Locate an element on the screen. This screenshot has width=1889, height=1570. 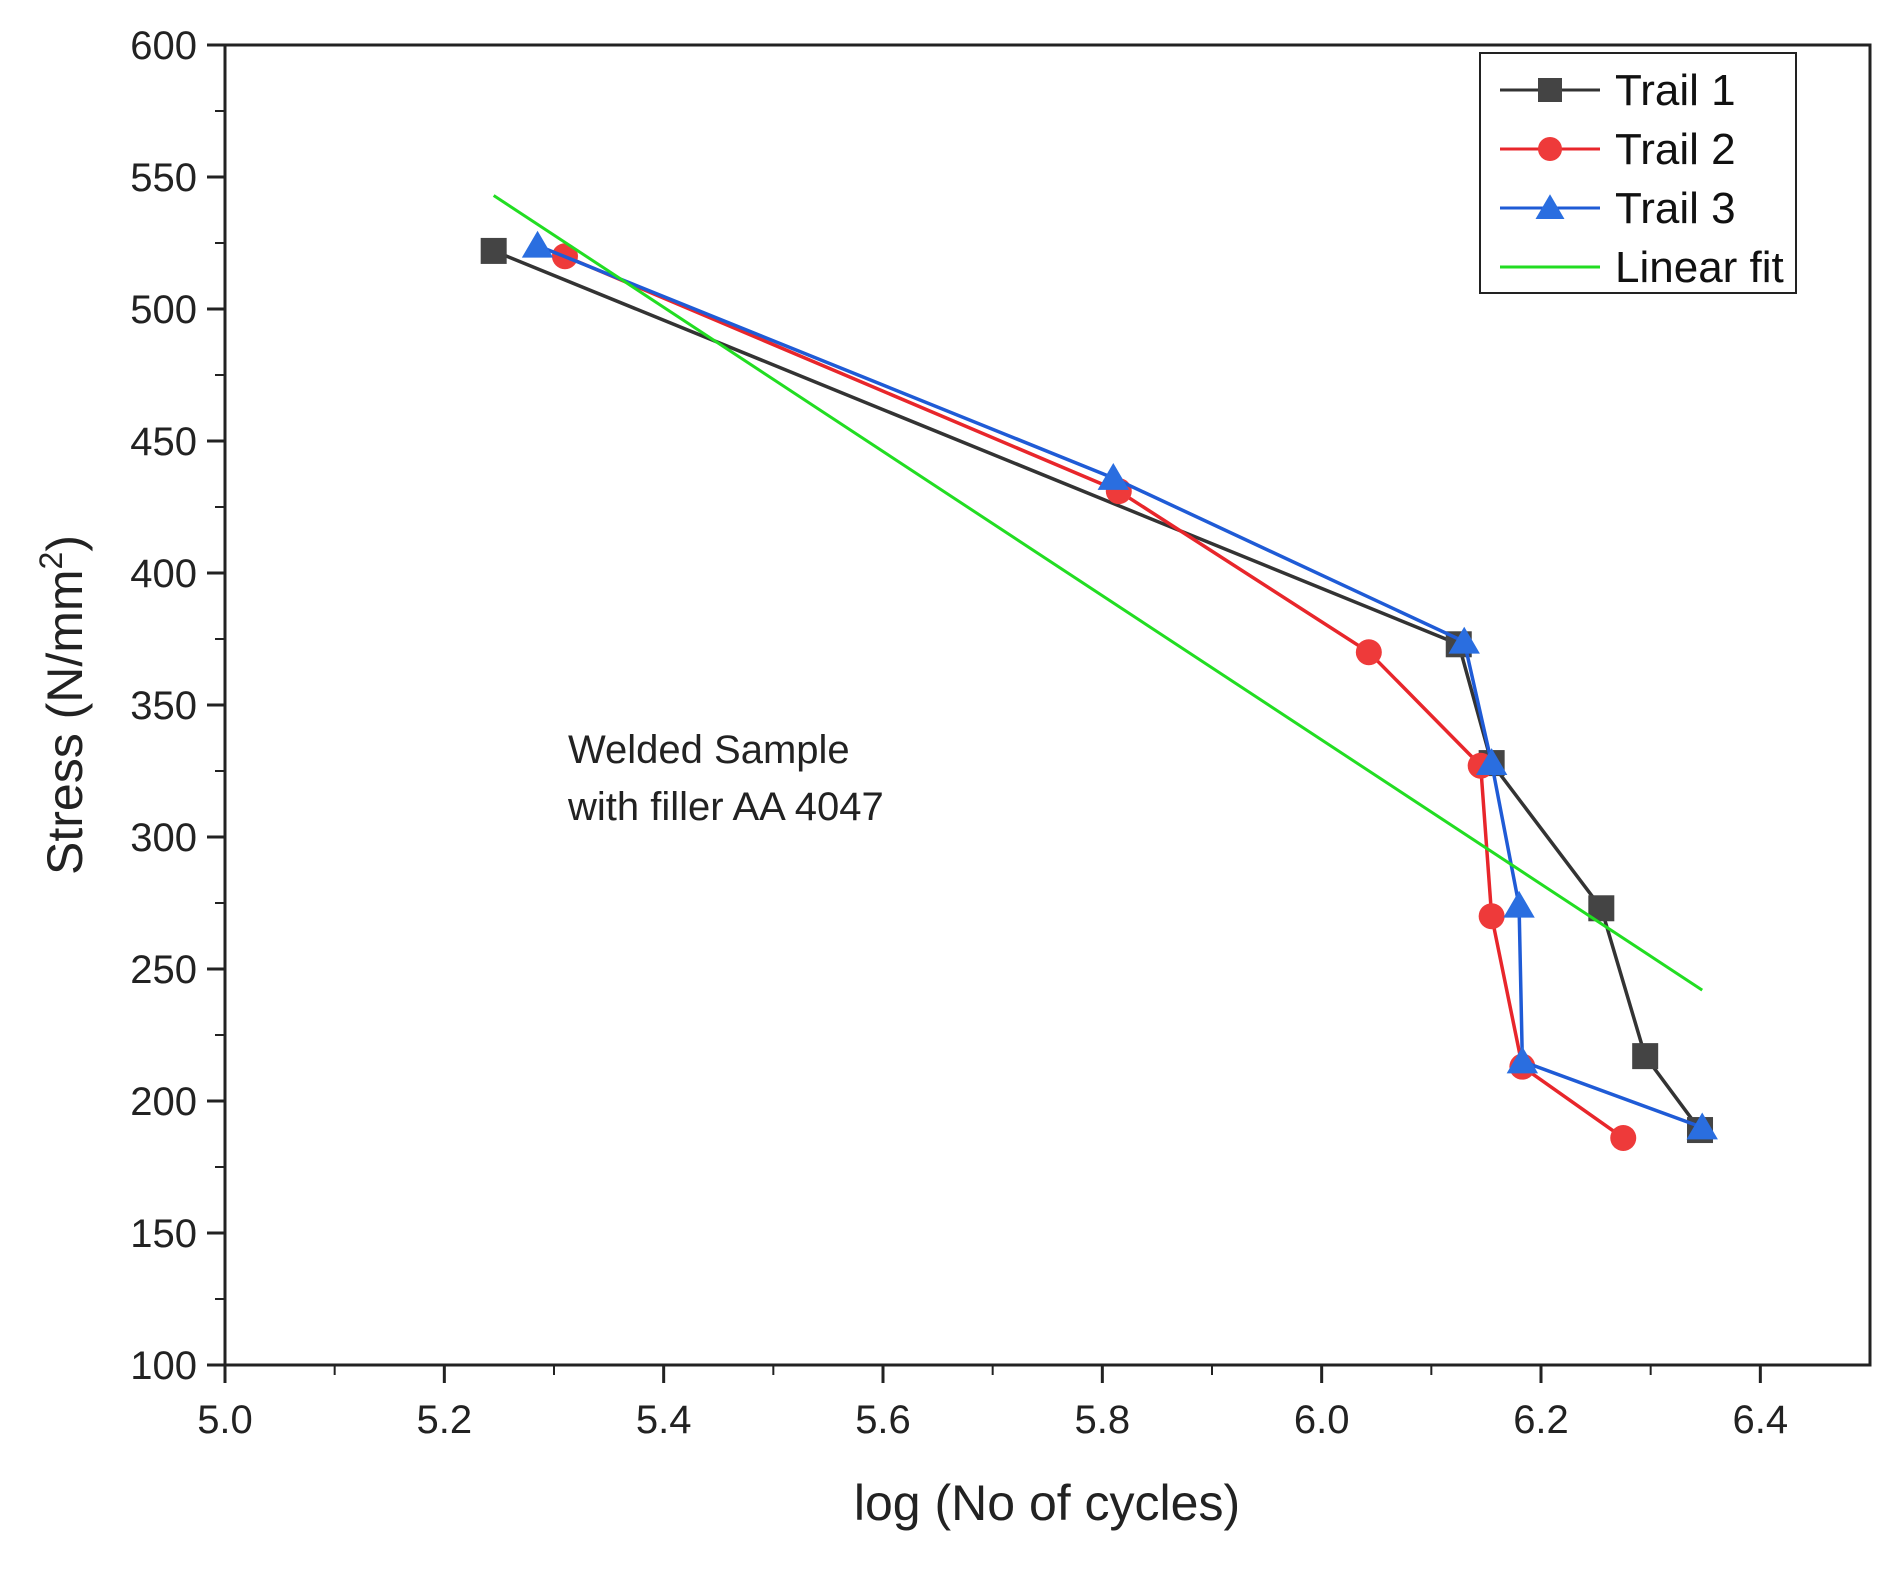
legend-label: Trail 1 is located at coordinates (1675, 90).